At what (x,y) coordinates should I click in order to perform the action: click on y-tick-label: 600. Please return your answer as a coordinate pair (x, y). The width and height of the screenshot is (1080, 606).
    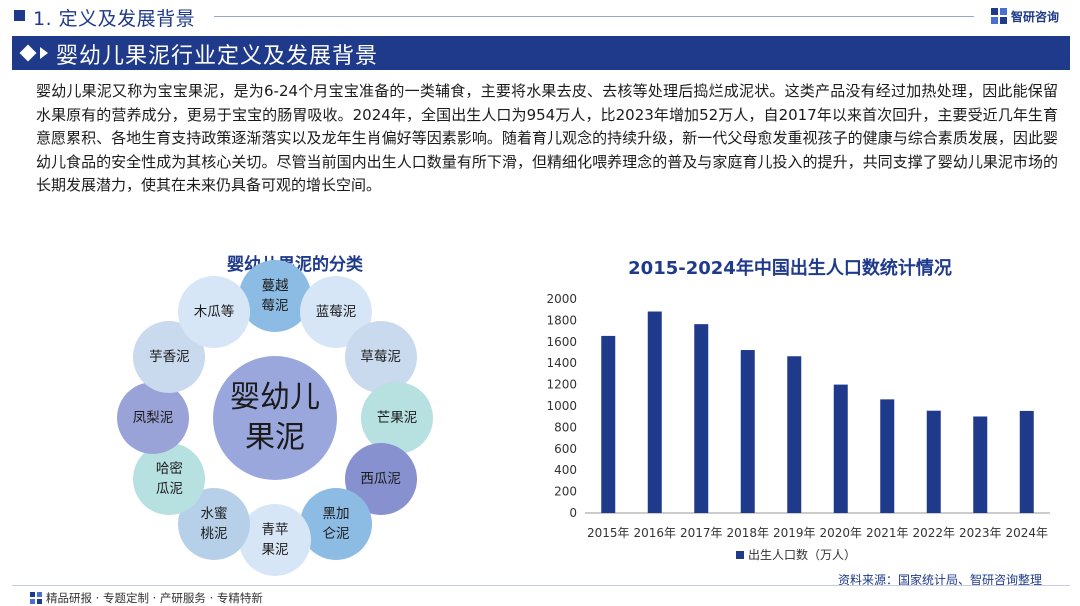
    Looking at the image, I should click on (565, 449).